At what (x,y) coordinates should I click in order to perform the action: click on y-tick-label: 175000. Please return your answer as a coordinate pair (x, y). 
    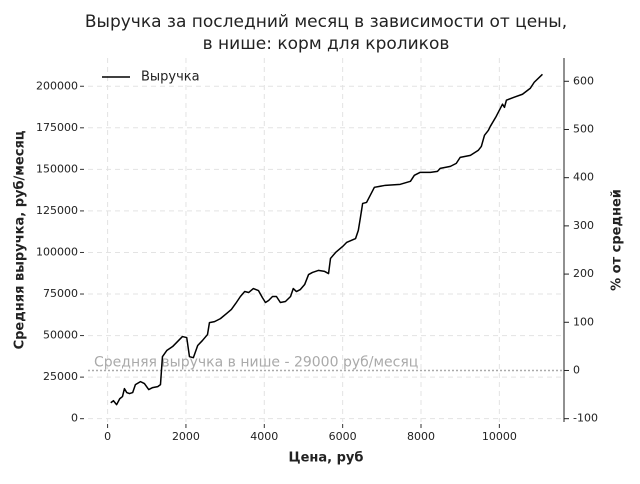
    Looking at the image, I should click on (57, 127).